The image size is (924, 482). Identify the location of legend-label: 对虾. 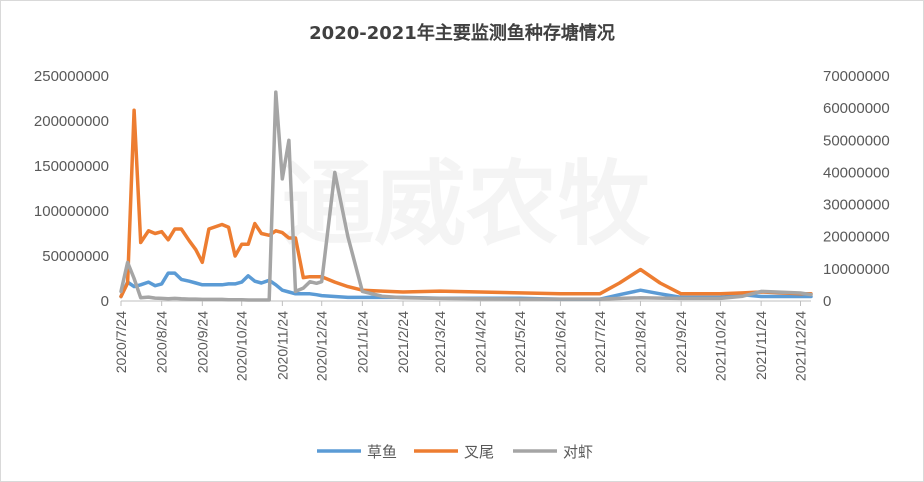
(578, 452).